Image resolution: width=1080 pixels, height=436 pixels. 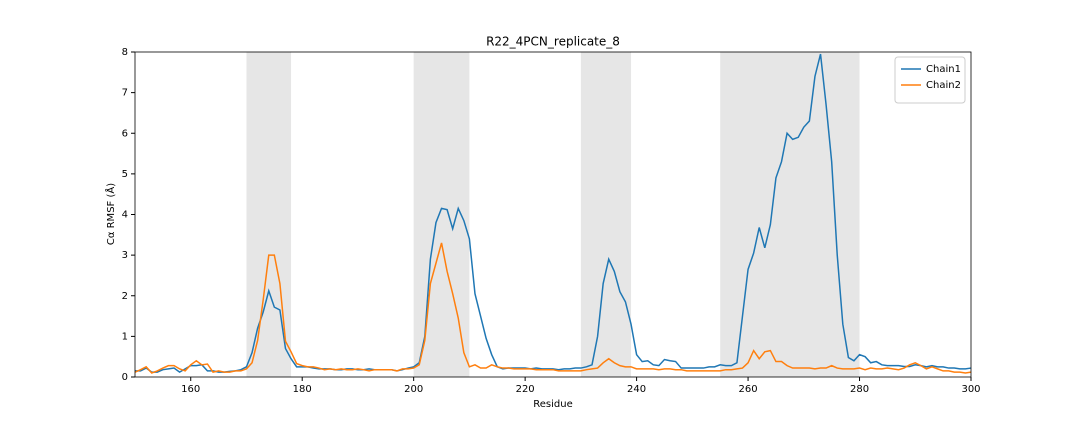 I want to click on y-tick-label: 6, so click(x=125, y=133).